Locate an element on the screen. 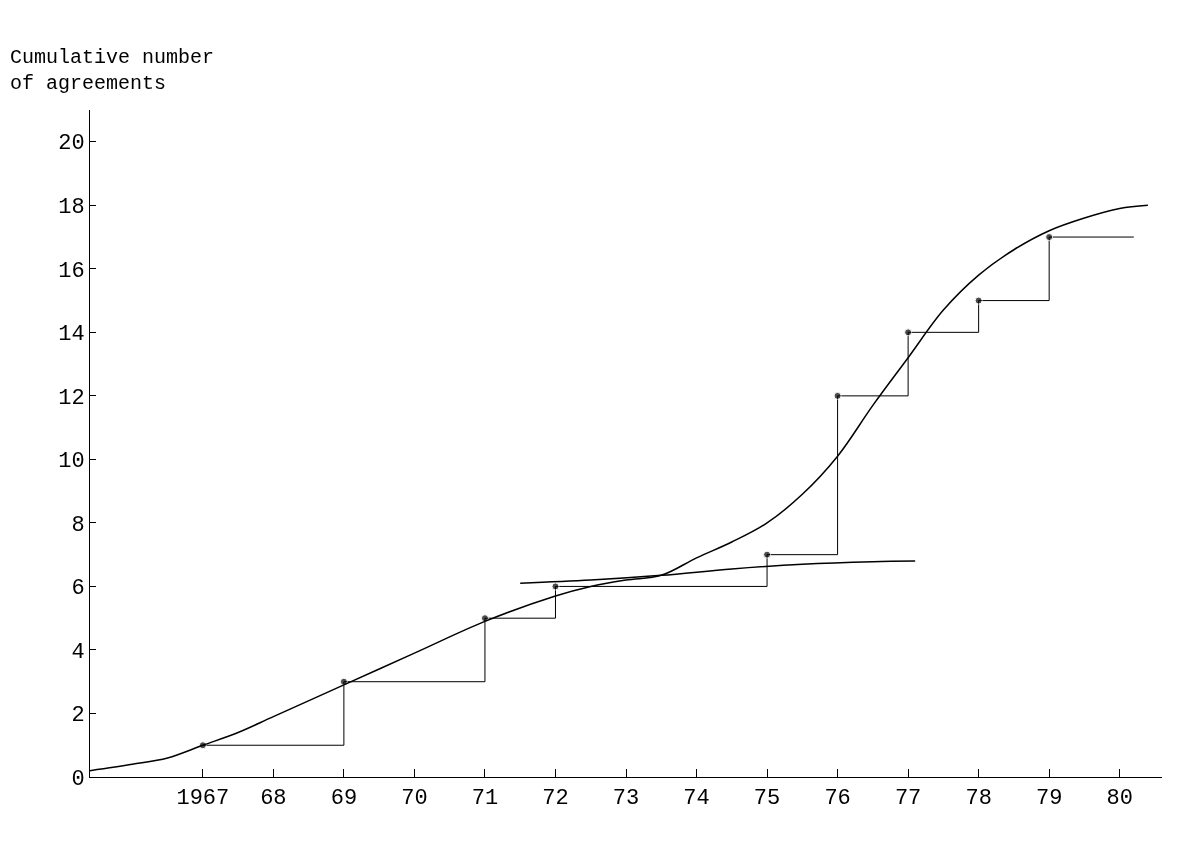 Image resolution: width=1202 pixels, height=857 pixels. y-tick-label: 4 is located at coordinates (78, 652).